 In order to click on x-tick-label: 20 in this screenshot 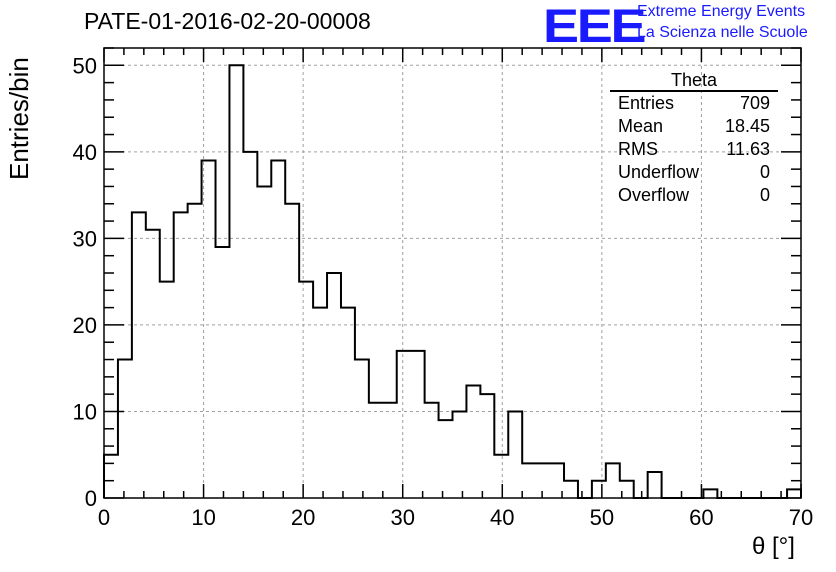, I will do `click(303, 517)`.